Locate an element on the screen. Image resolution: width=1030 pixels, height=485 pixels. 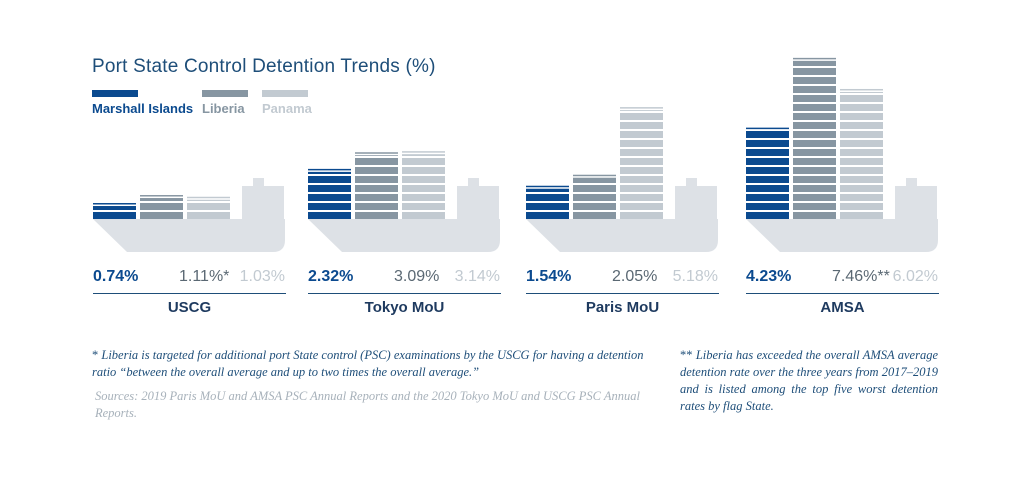
legend-swatch-liberia is located at coordinates (225, 93).